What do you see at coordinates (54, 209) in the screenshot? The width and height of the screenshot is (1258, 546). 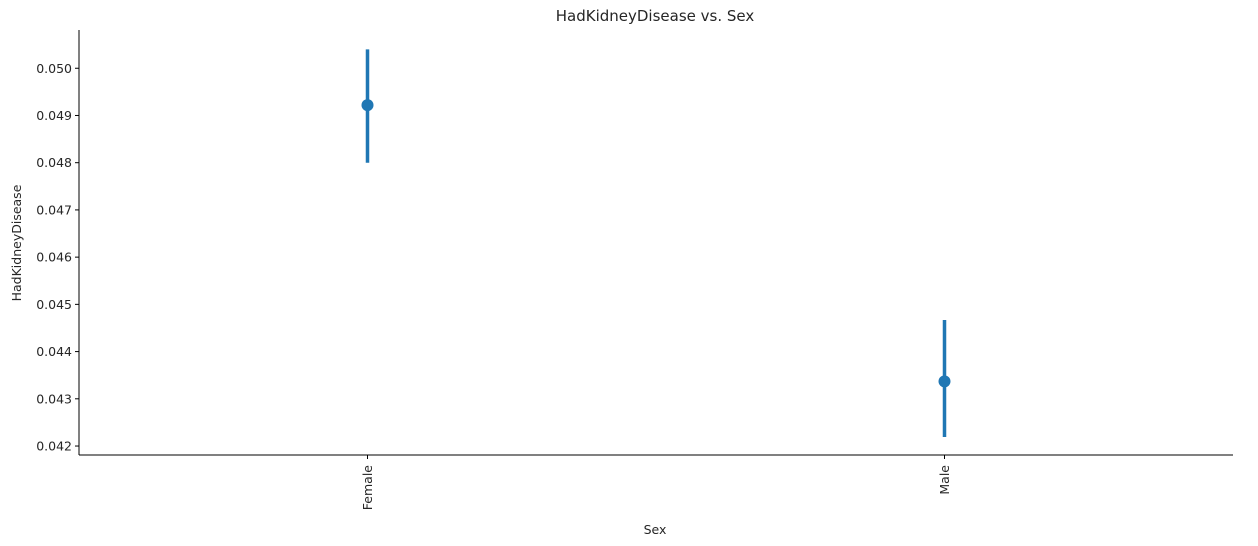 I see `y-tick-label: 0.047` at bounding box center [54, 209].